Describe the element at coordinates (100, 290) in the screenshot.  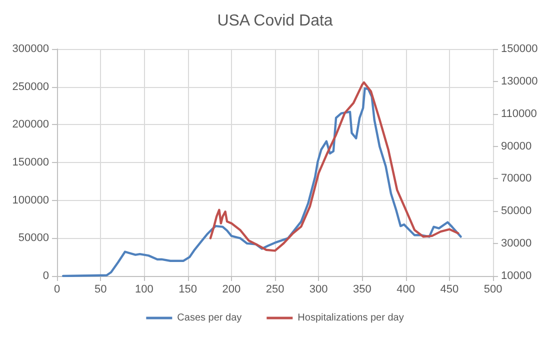
I see `x-tick-label: 50` at that location.